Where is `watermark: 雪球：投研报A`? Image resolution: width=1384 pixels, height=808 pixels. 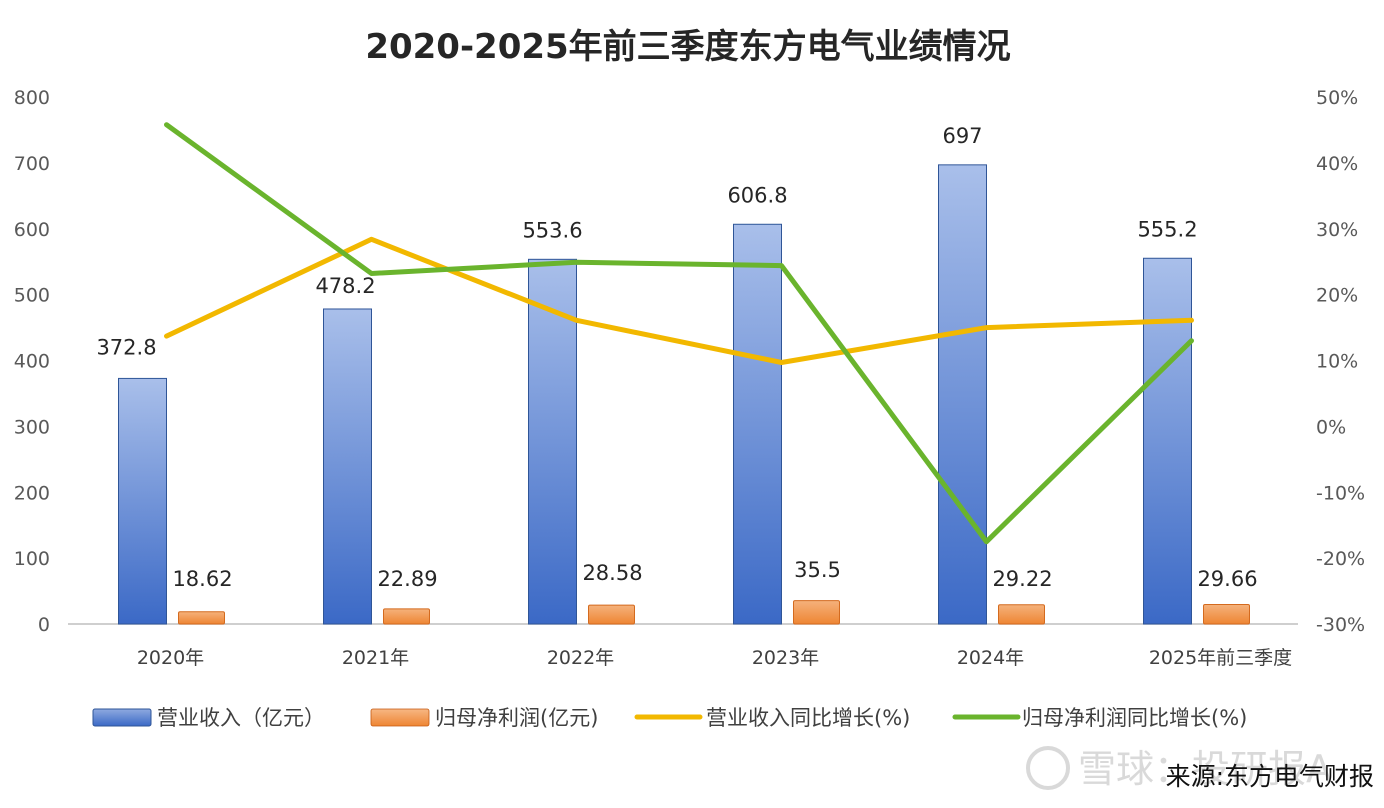
watermark: 雪球：投研报A is located at coordinates (1179, 768).